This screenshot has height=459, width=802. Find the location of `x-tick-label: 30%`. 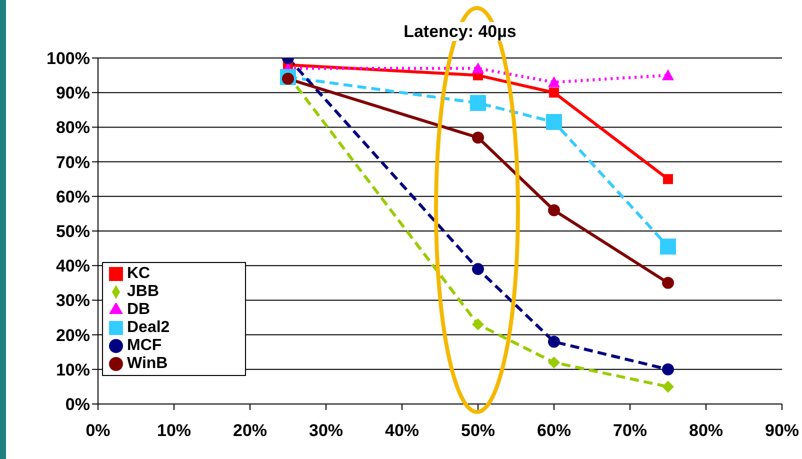

x-tick-label: 30% is located at coordinates (326, 430).